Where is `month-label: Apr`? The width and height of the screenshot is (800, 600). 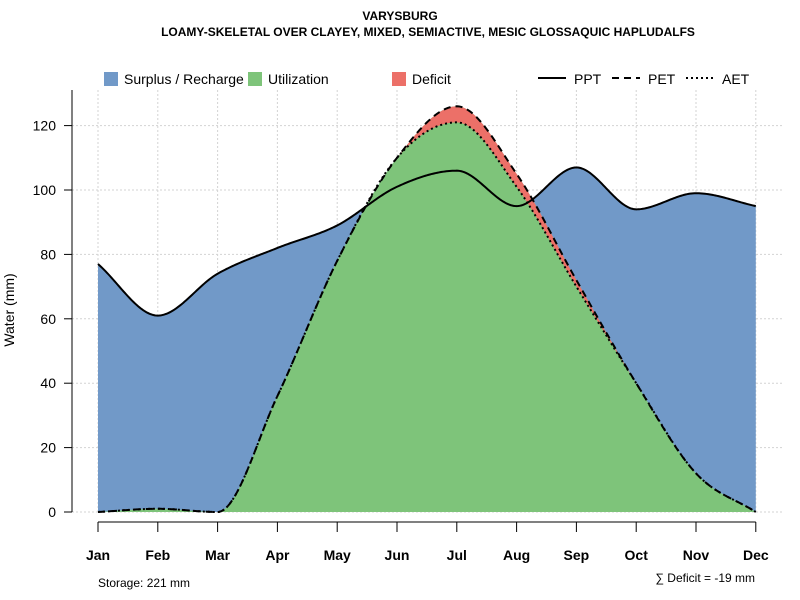 month-label: Apr is located at coordinates (277, 555).